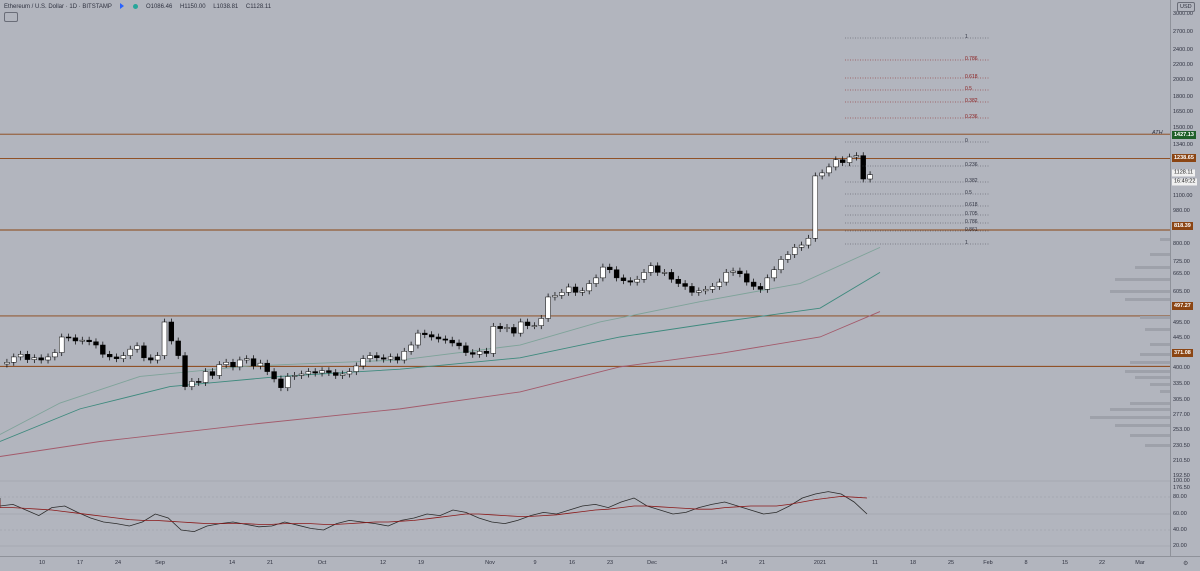 Image resolution: width=1200 pixels, height=571 pixels. I want to click on flag-icon, so click(121, 6).